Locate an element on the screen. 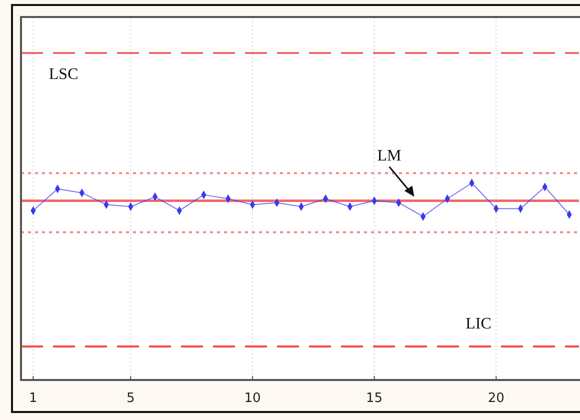 The width and height of the screenshot is (580, 420). x-tick-label: 5 is located at coordinates (130, 398).